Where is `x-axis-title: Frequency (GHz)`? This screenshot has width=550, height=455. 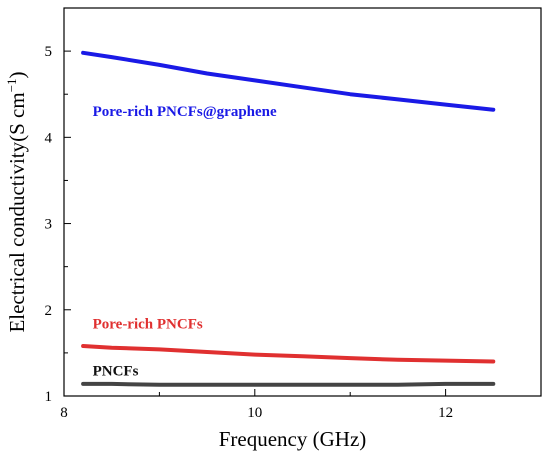
x-axis-title: Frequency (GHz) is located at coordinates (293, 439).